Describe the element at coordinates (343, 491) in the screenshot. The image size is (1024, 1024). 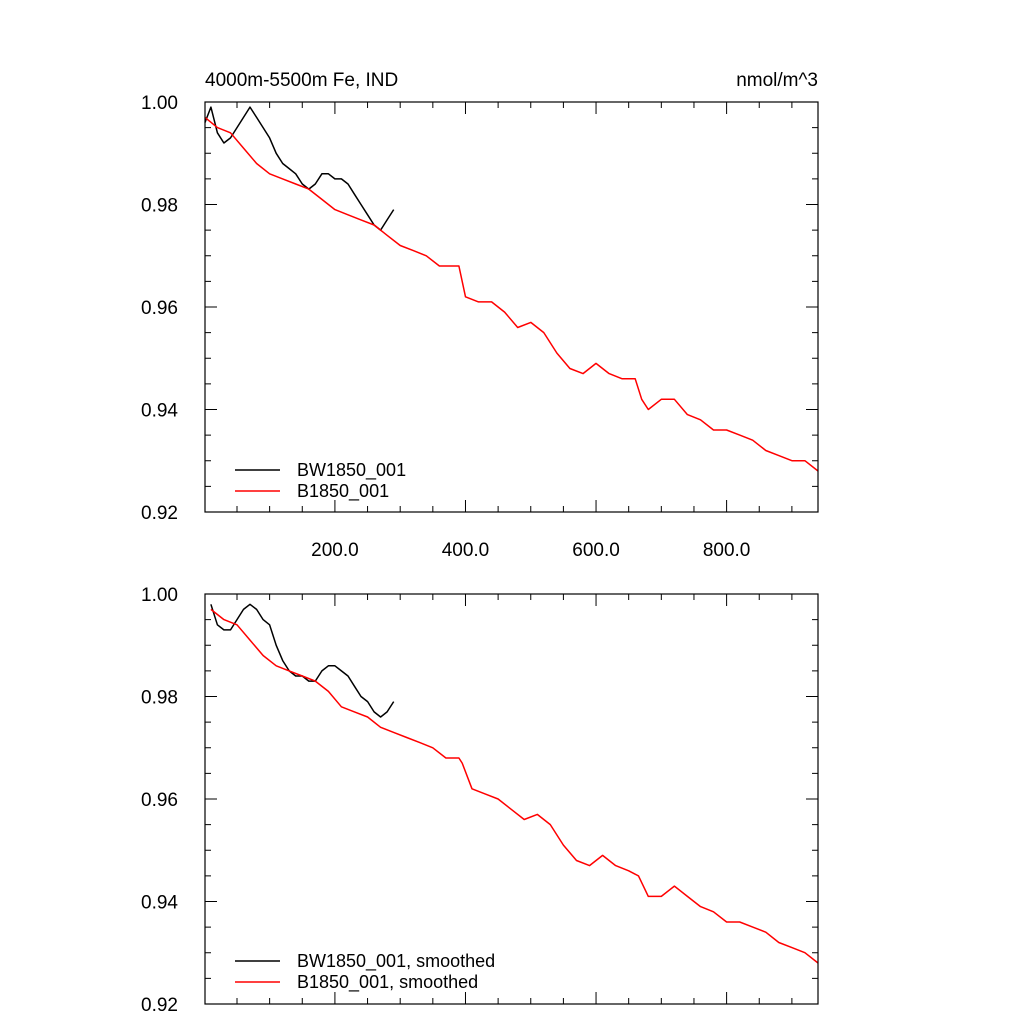
I see `legend-label-b1850: B1850_001` at that location.